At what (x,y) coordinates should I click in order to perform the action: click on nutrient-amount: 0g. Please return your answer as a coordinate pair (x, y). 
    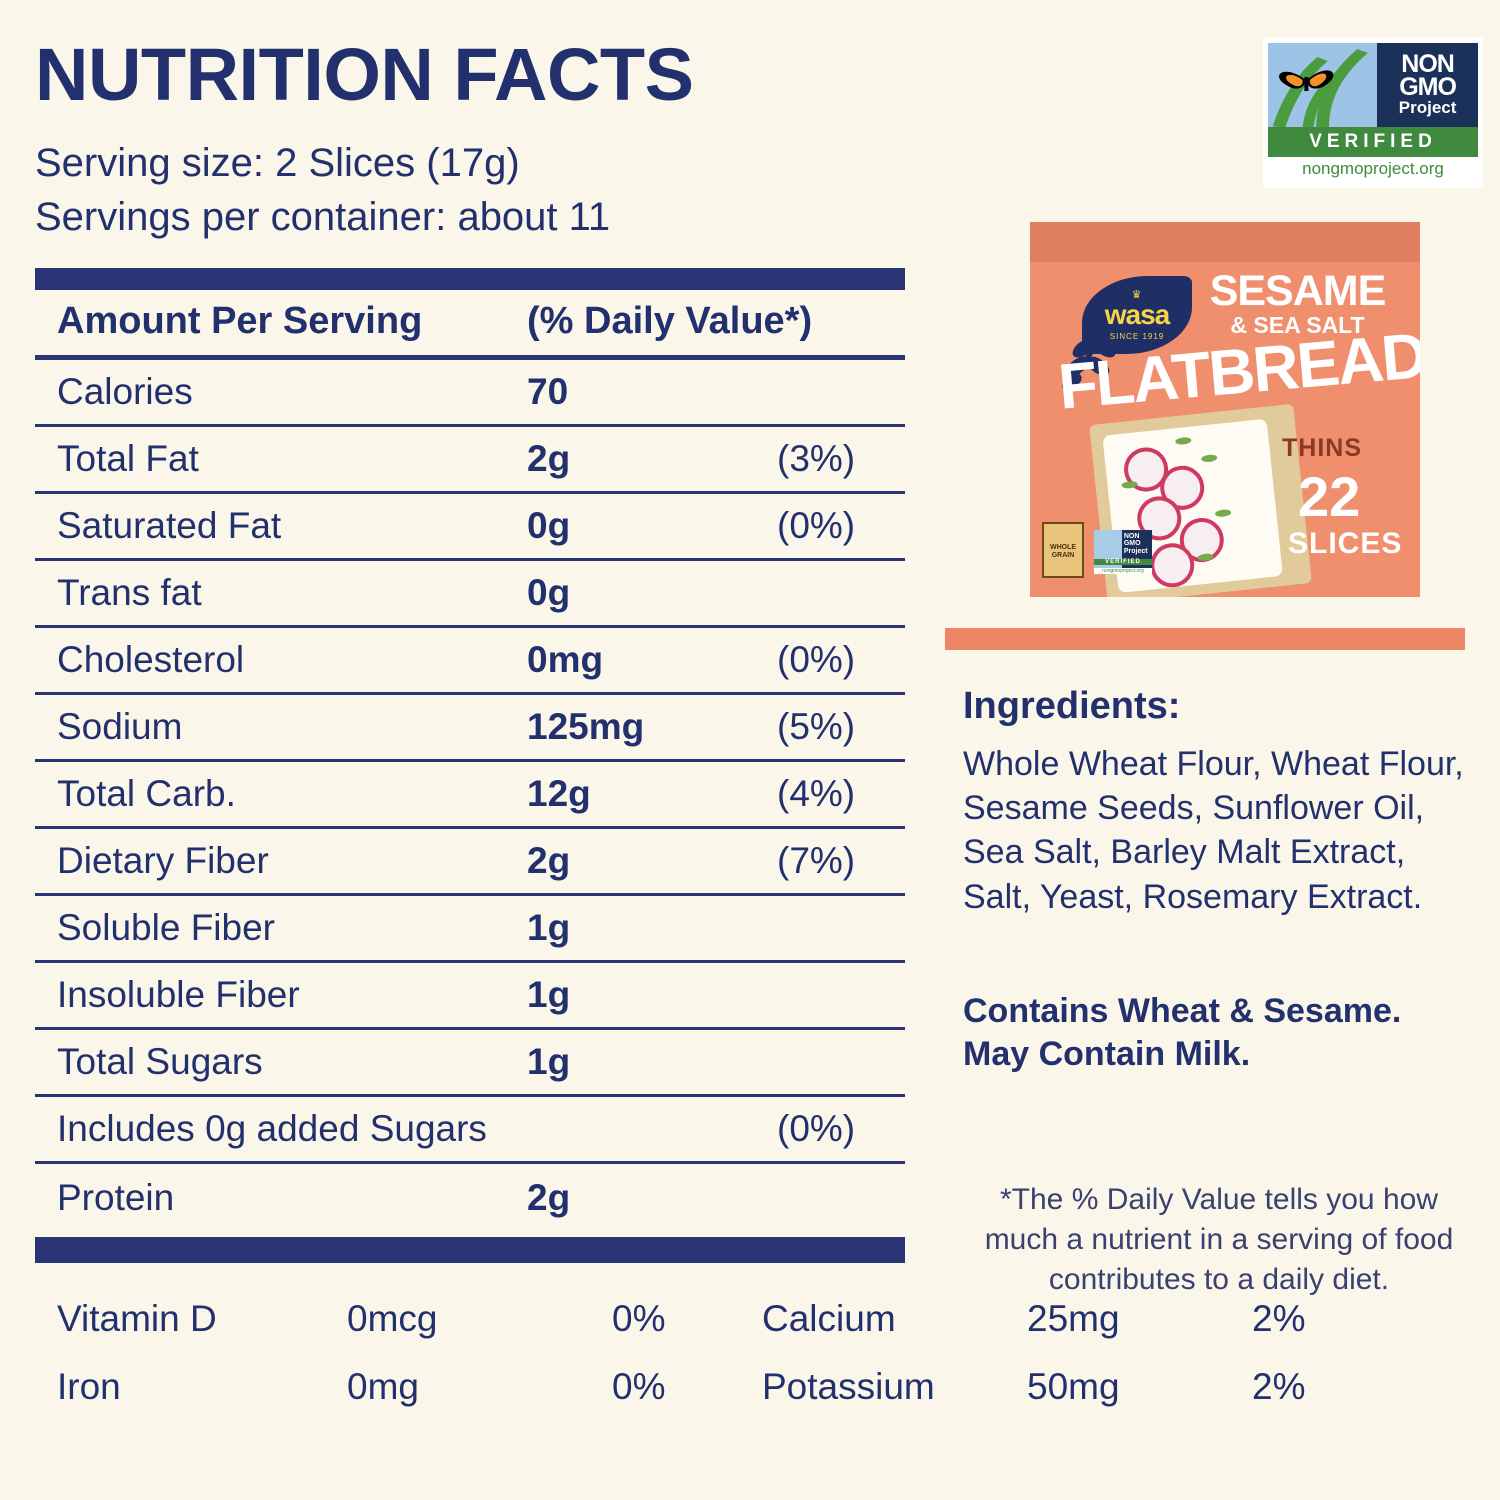
    Looking at the image, I should click on (549, 525).